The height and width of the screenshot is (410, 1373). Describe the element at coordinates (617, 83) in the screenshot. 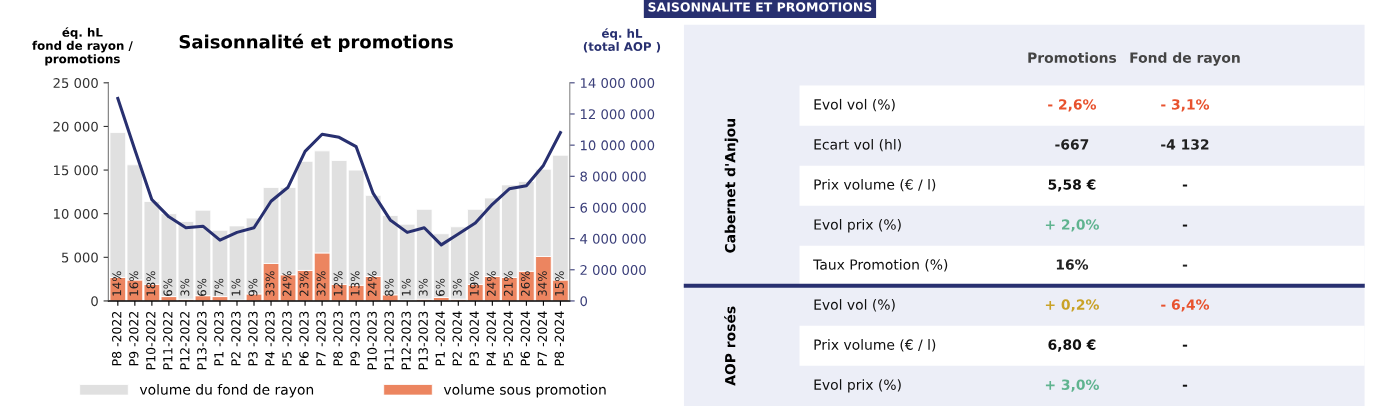

I see `y2-tick-label: 14 000 000` at that location.